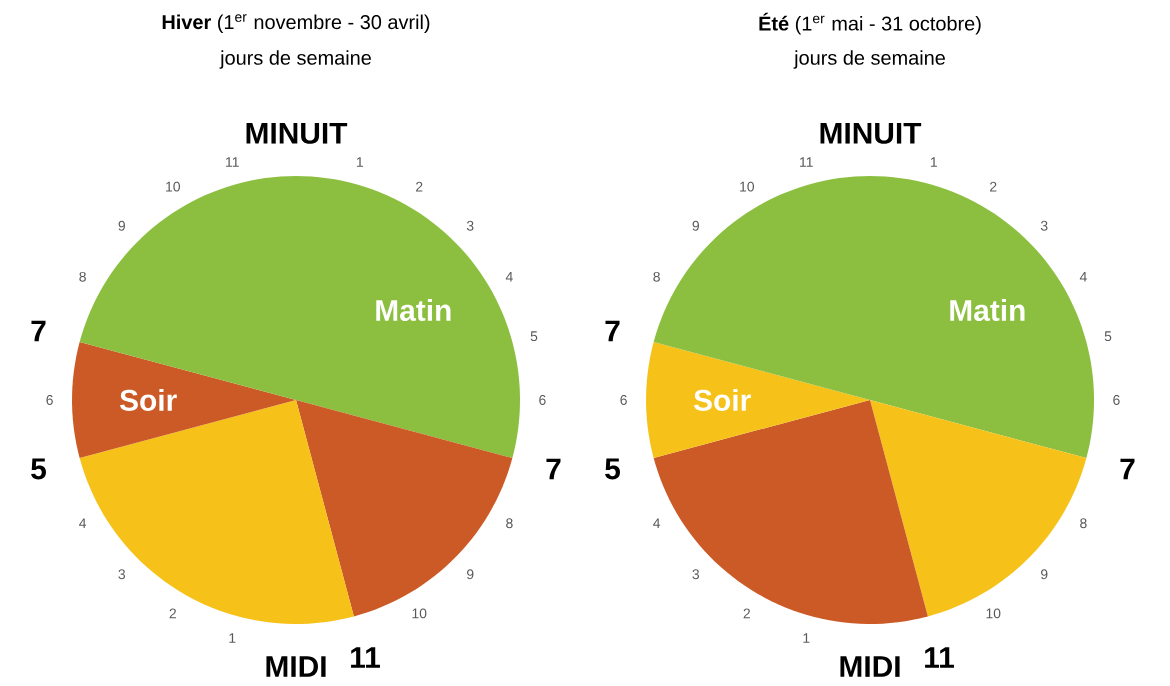 The width and height of the screenshot is (1170, 686). Describe the element at coordinates (296, 24) in the screenshot. I see `chart-title: Hiver (1$^{er}$ novembre - 30 avril)` at that location.